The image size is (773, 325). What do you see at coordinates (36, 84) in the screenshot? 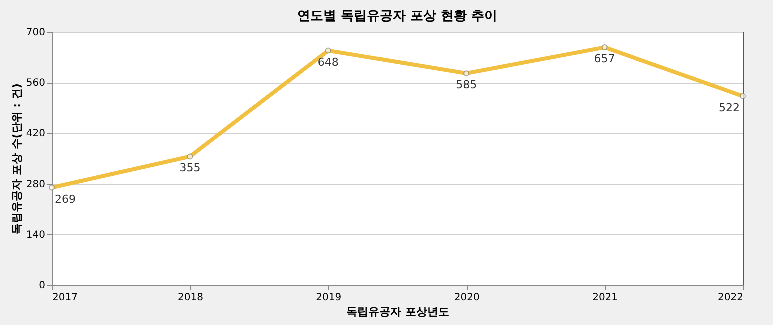
I see `y-tick-label: 560` at bounding box center [36, 84].